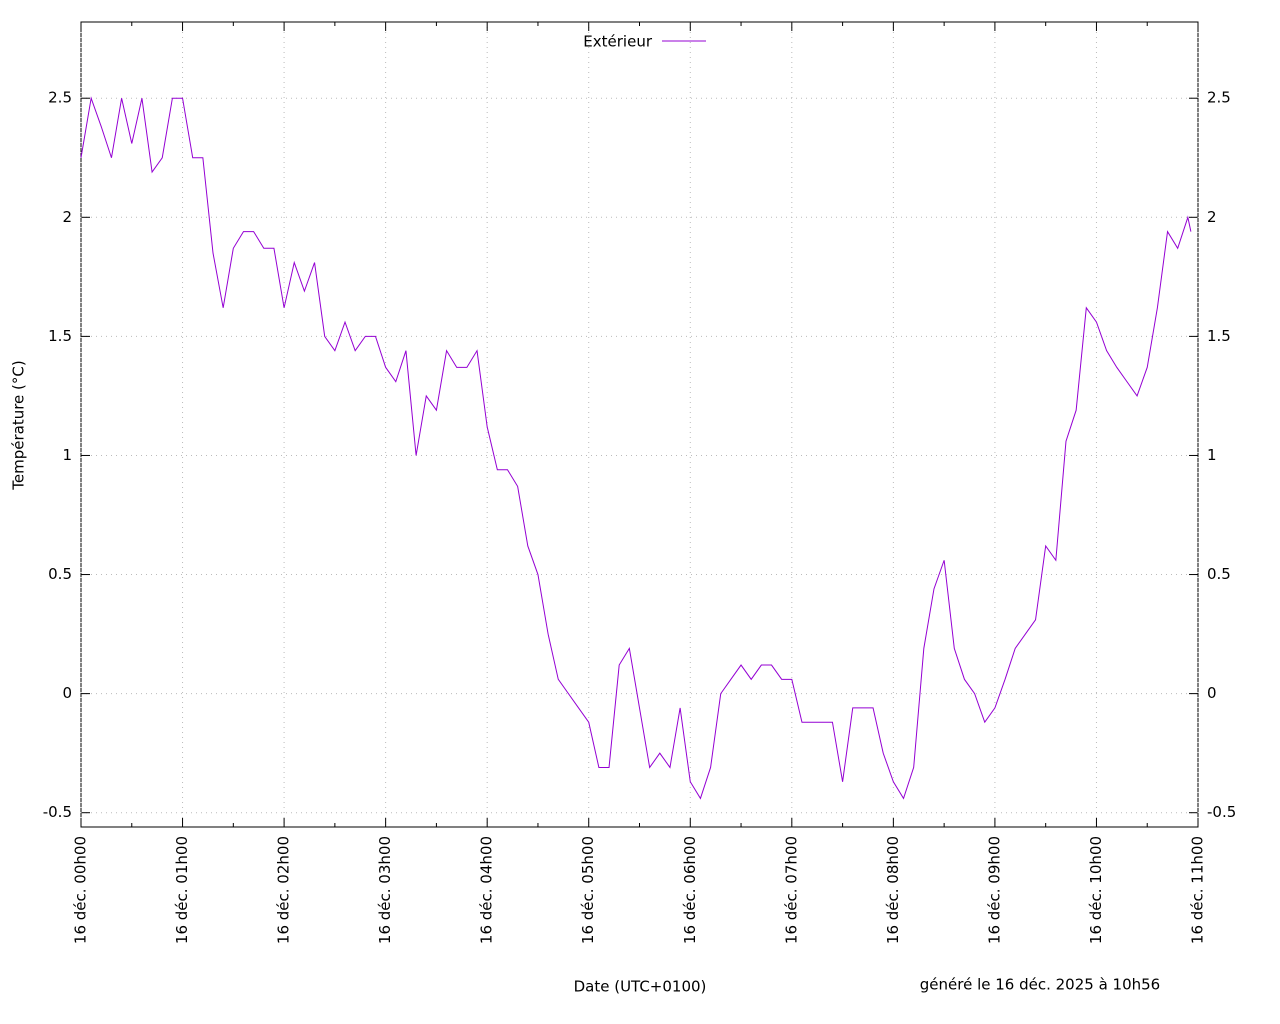  What do you see at coordinates (1219, 336) in the screenshot?
I see `y2-tick-label: 1.5` at bounding box center [1219, 336].